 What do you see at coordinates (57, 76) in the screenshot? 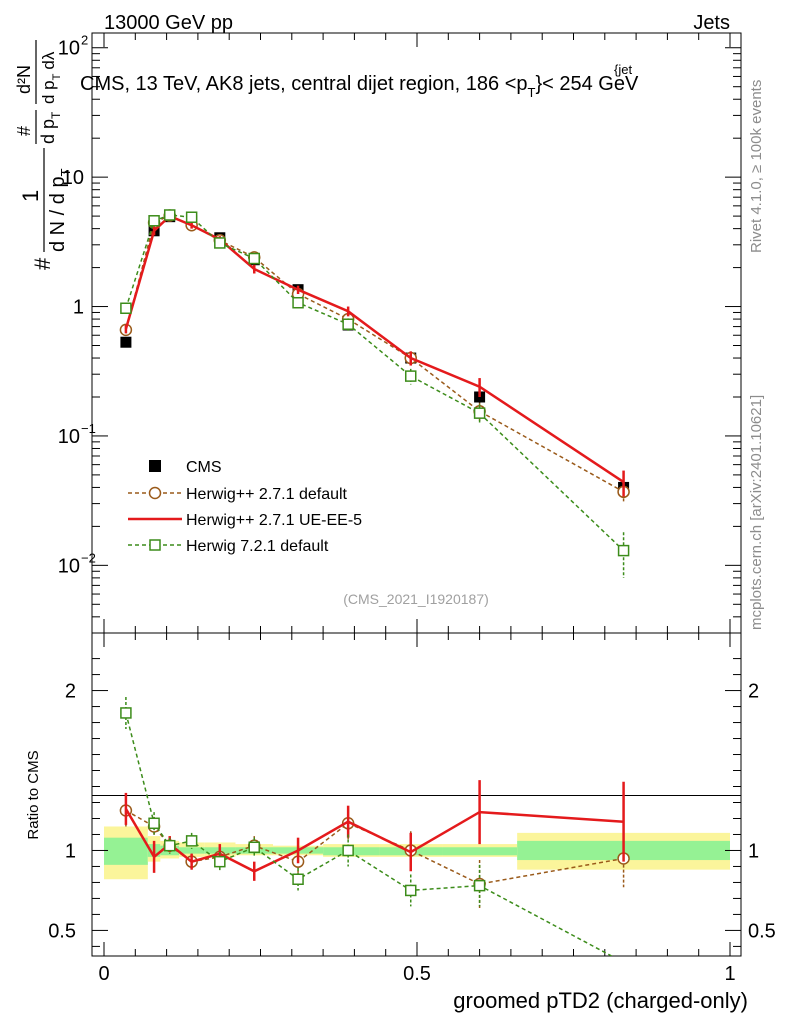
I see `ylabel-den3-sub: T` at bounding box center [57, 76].